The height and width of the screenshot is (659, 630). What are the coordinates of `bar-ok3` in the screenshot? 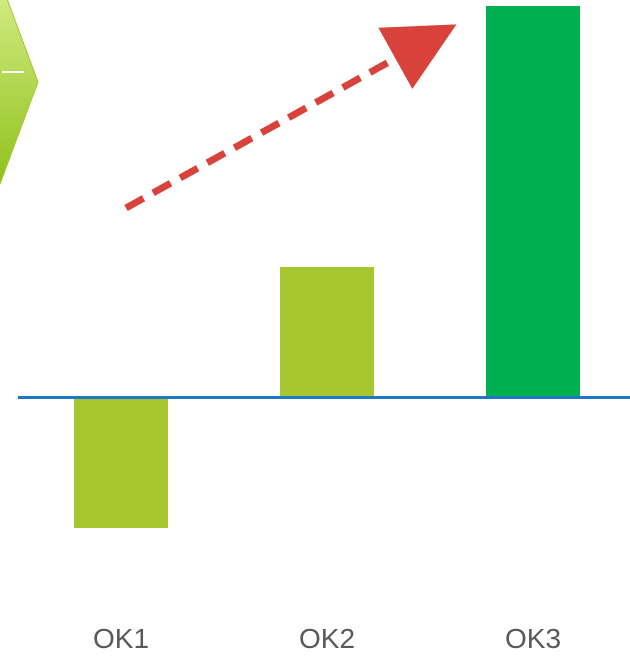 It's located at (533, 202).